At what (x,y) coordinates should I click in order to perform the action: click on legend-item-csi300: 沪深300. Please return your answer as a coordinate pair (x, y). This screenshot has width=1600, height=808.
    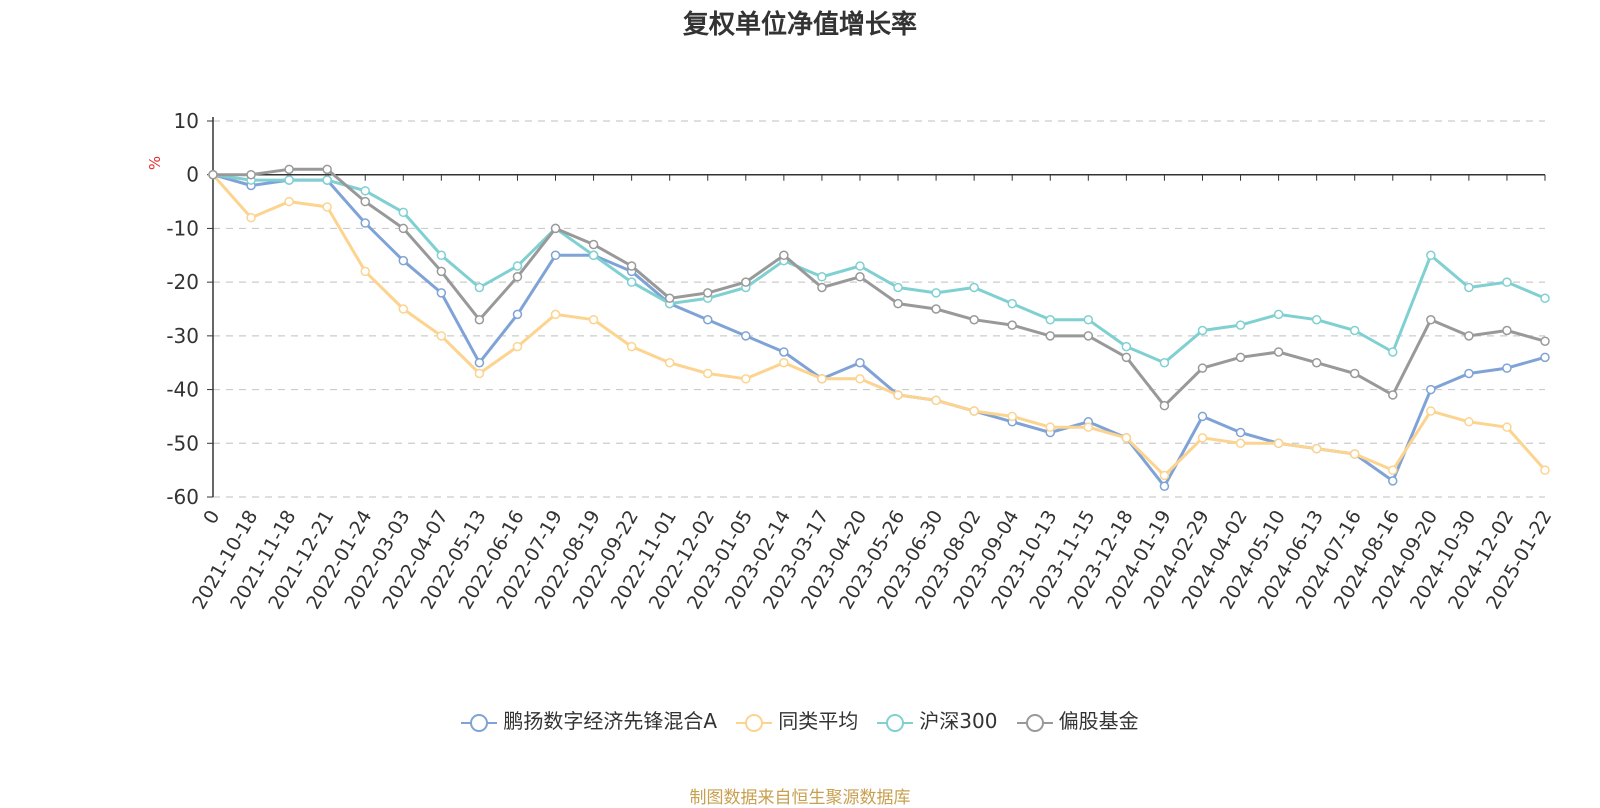
    Looking at the image, I should click on (937, 719).